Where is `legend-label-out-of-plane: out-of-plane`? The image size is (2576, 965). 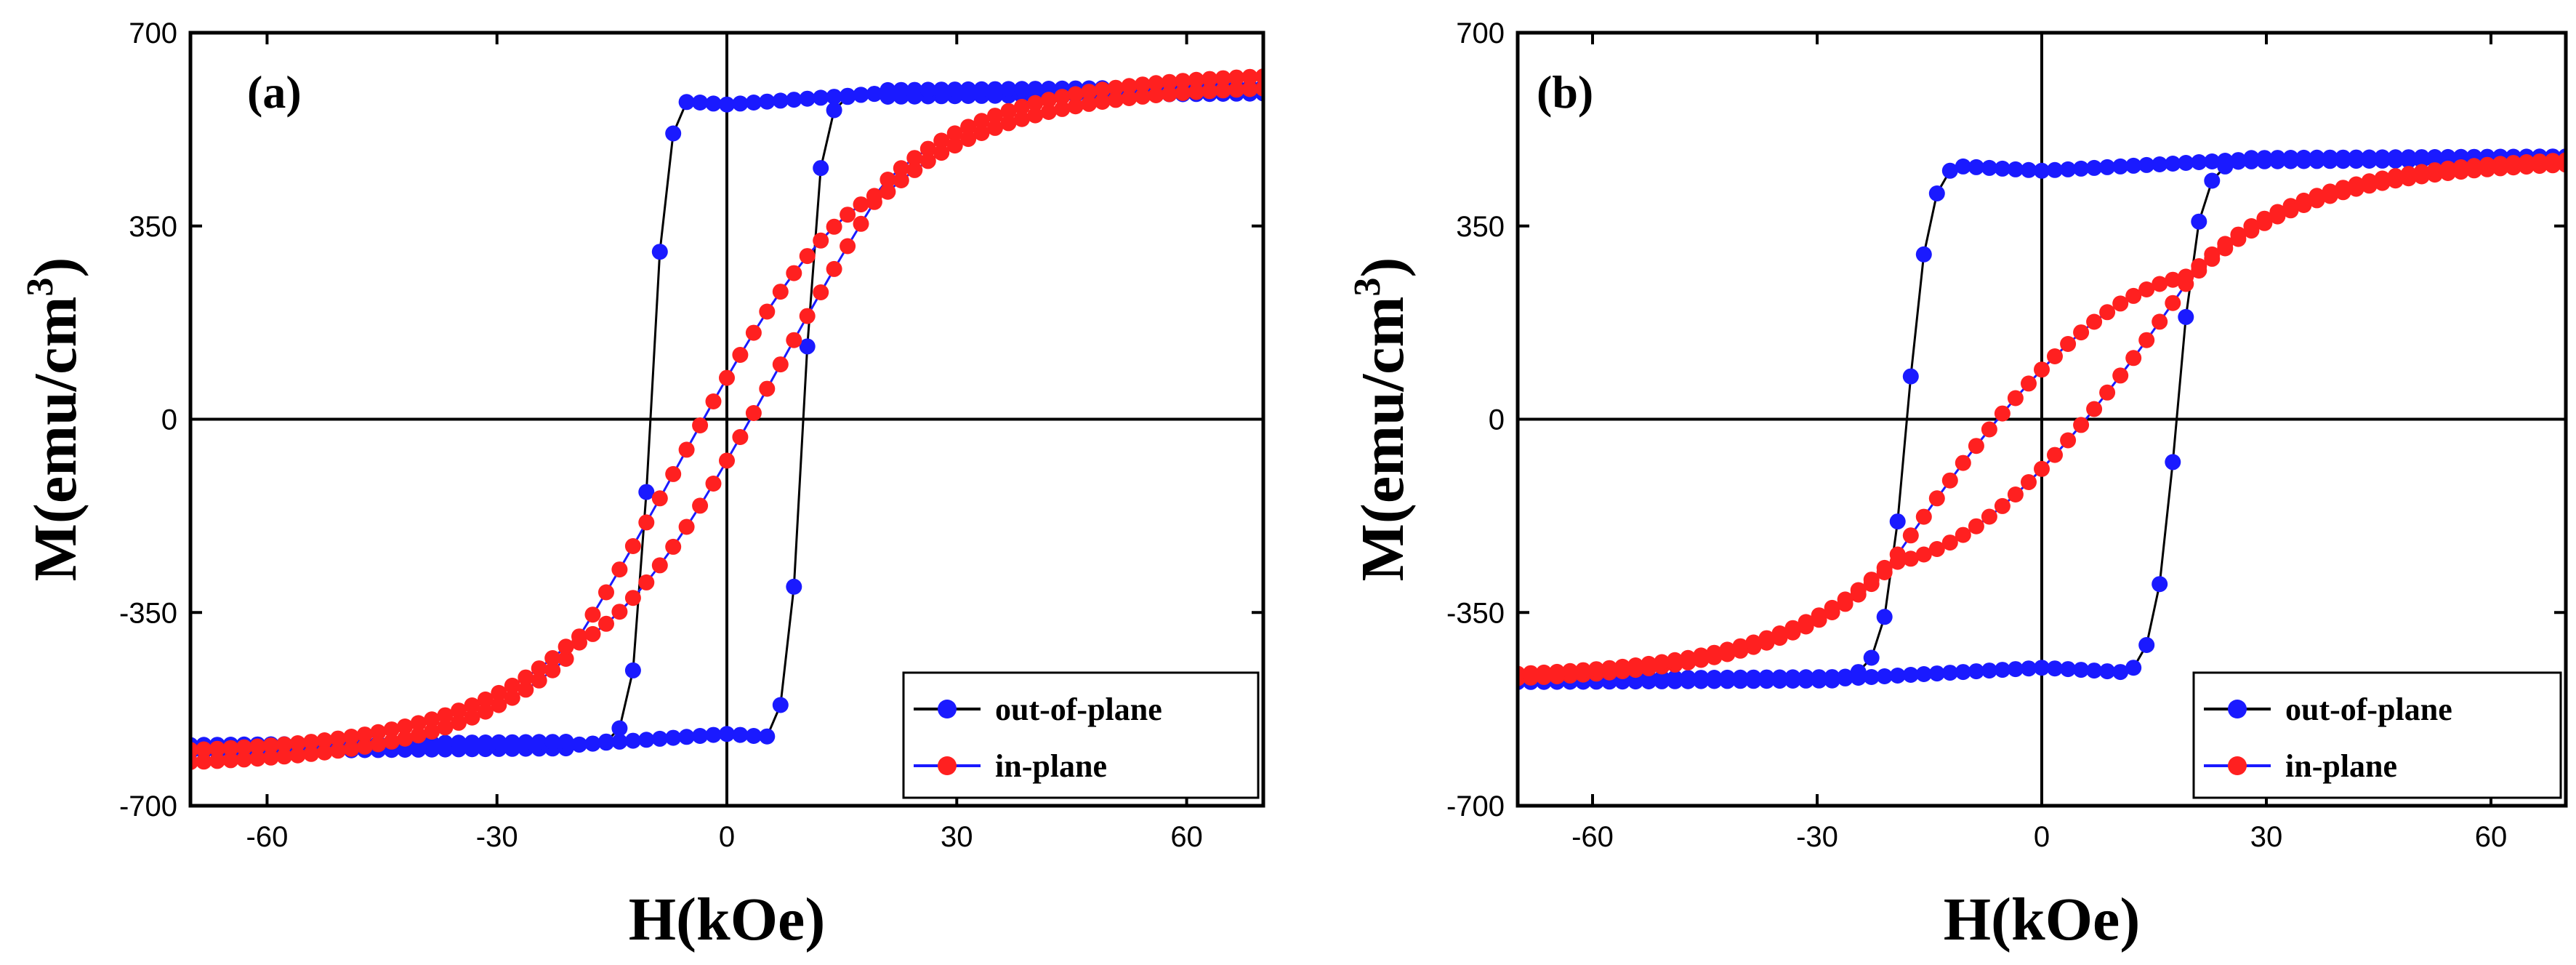
legend-label-out-of-plane: out-of-plane is located at coordinates (1078, 710).